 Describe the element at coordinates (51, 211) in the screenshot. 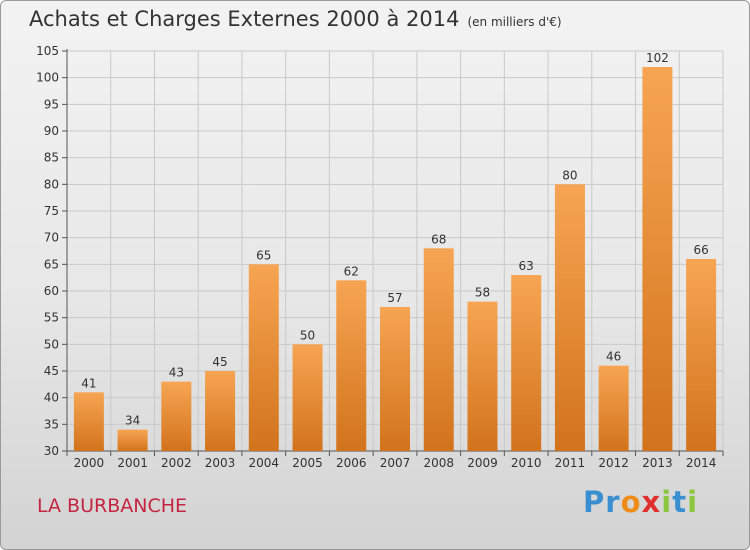

I see `y-tick-label-75: 75` at that location.